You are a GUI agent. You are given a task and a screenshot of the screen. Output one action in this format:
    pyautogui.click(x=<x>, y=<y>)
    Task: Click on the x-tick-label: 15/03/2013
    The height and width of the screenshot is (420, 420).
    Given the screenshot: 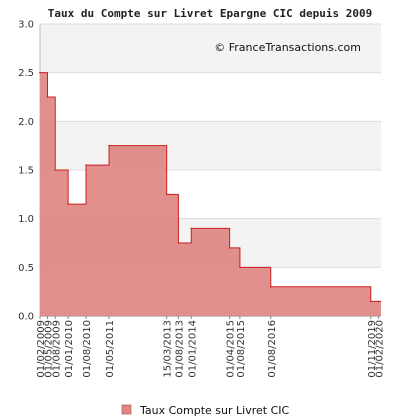 What is the action you would take?
    pyautogui.click(x=168, y=349)
    